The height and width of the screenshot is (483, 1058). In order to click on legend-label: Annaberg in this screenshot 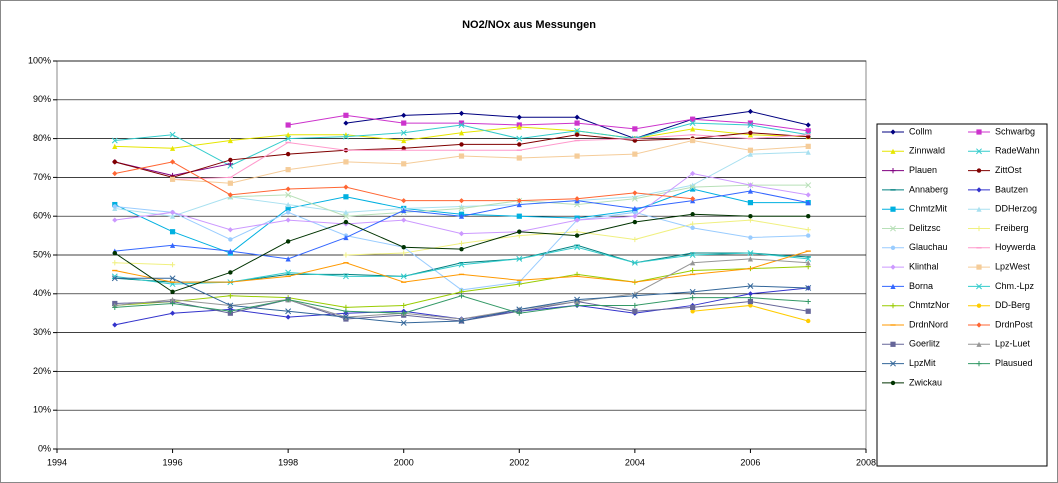, I will do `click(928, 189)`.